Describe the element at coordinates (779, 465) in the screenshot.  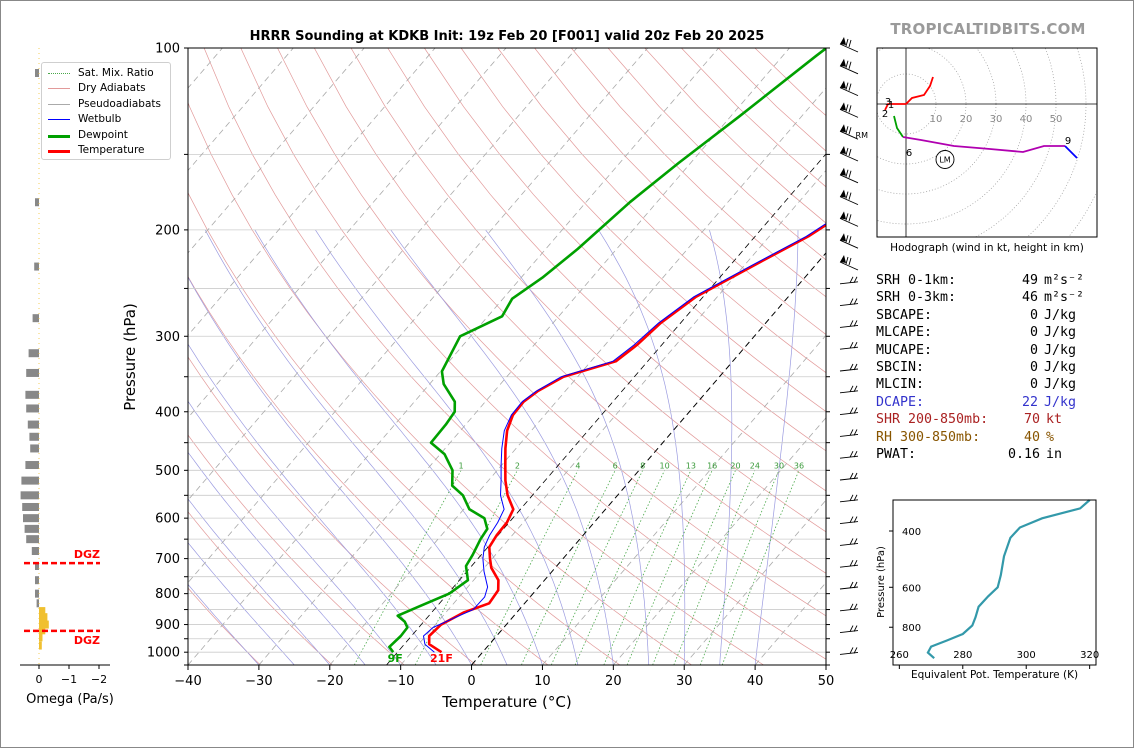
I see `mixing-ratio-label: 30` at that location.